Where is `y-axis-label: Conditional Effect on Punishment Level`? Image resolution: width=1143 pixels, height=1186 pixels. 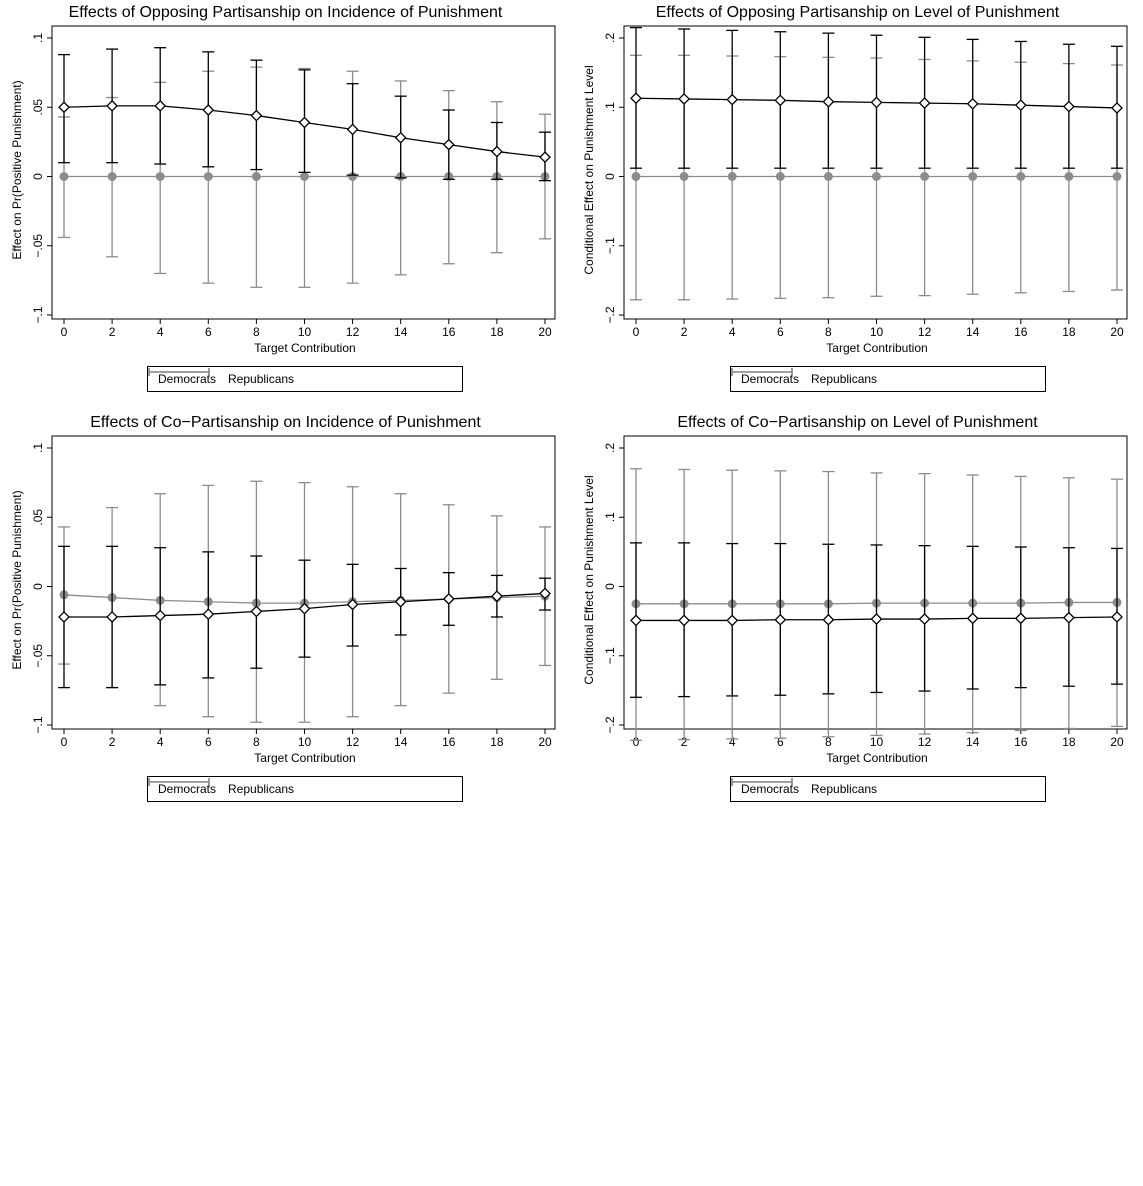 y-axis-label: Conditional Effect on Punishment Level is located at coordinates (589, 580).